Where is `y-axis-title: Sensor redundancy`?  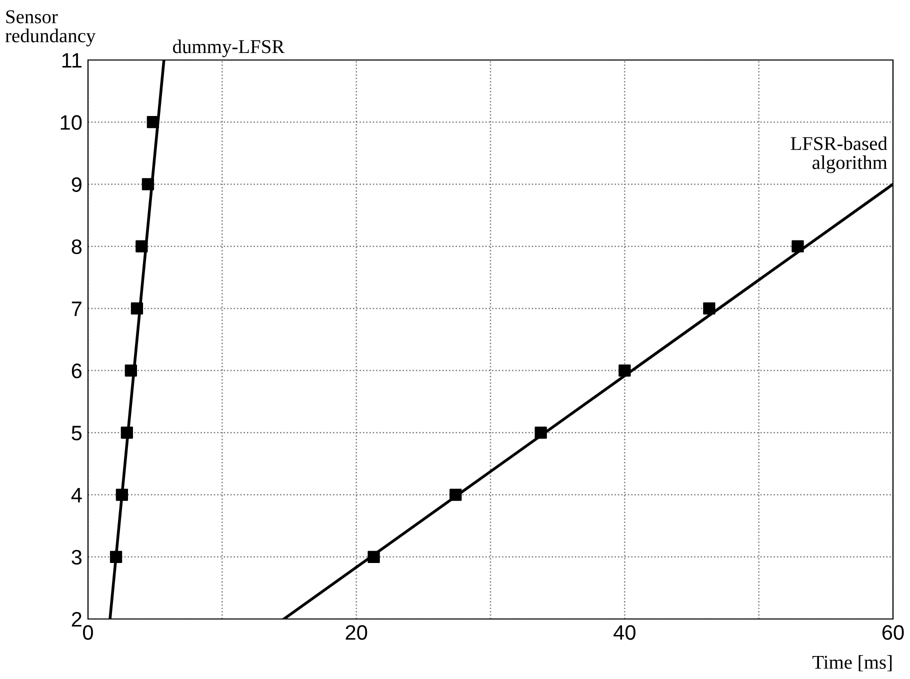
y-axis-title: Sensor redundancy is located at coordinates (50, 28).